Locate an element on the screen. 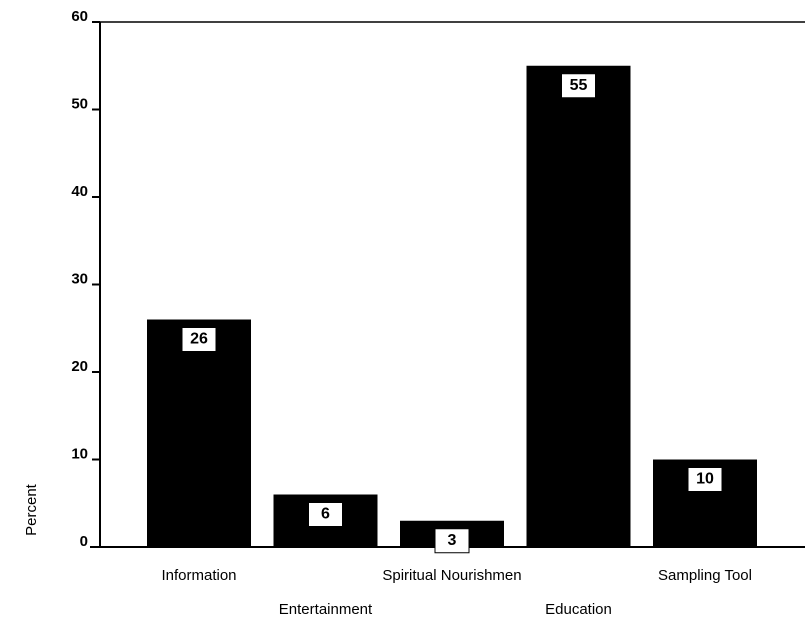 The width and height of the screenshot is (805, 622). y-tick-label: 30 is located at coordinates (79, 278).